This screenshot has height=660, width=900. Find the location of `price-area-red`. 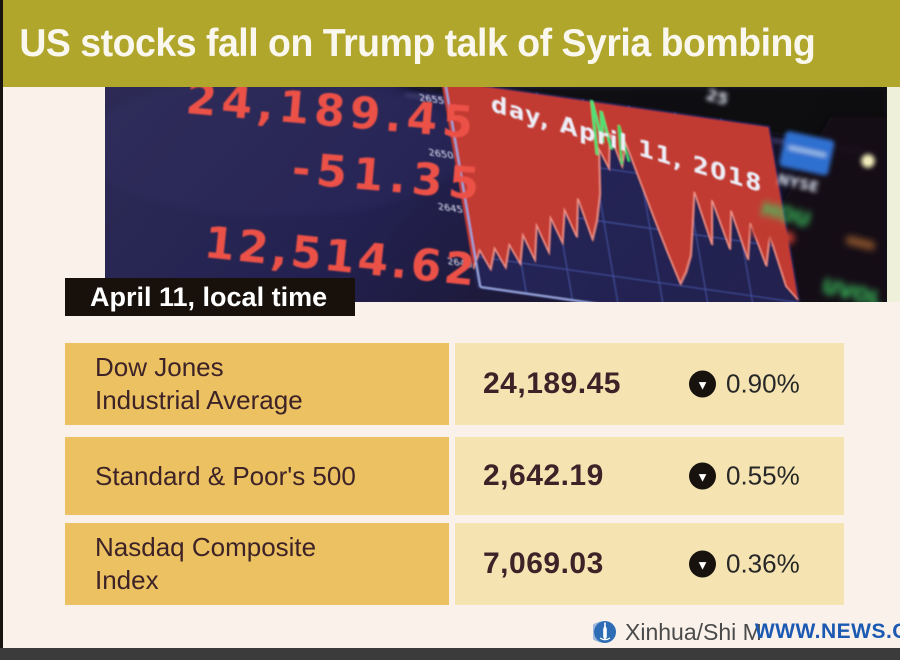

price-area-red is located at coordinates (619, 193).